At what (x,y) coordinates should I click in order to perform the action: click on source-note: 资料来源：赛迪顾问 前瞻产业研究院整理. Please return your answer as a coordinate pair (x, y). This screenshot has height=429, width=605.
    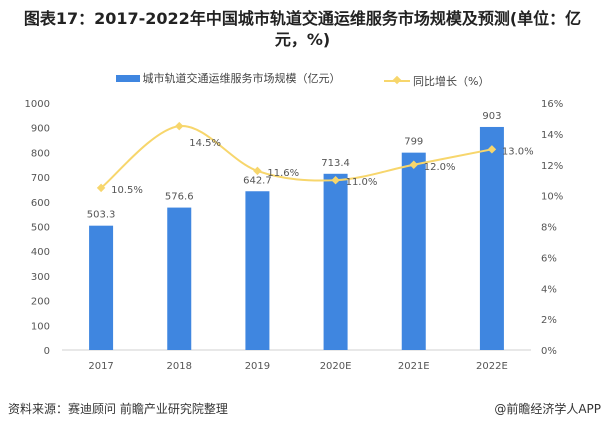
    Looking at the image, I should click on (118, 409).